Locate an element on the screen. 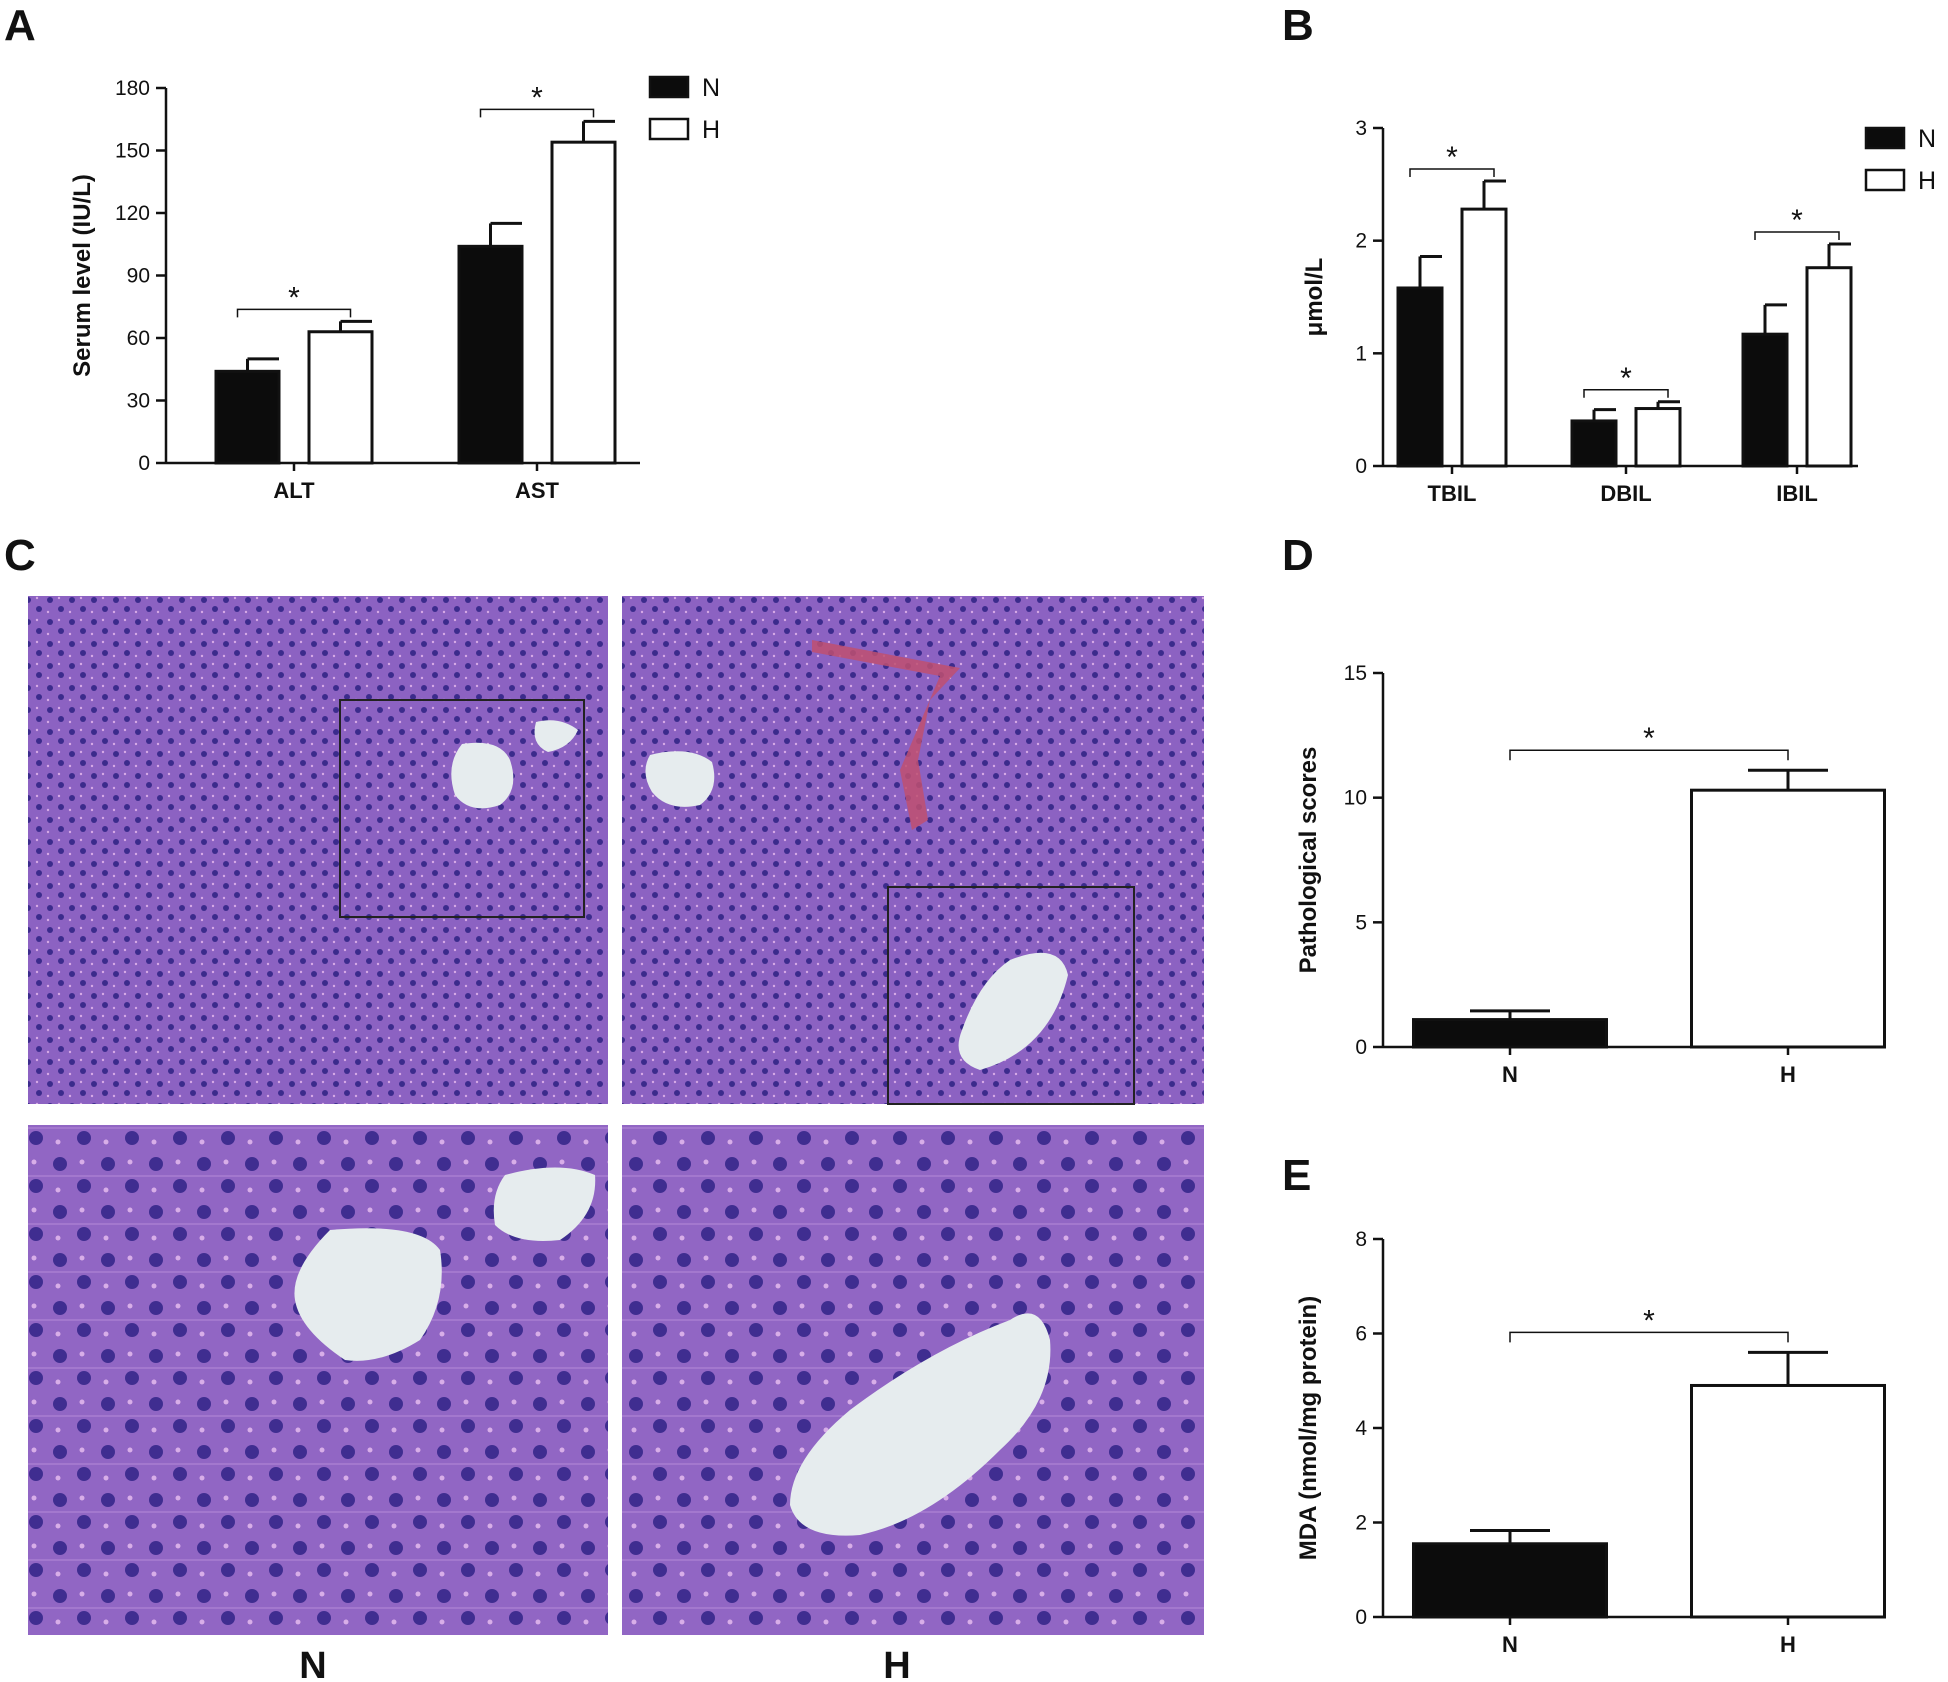 The width and height of the screenshot is (1948, 1682). micrograph-h-low is located at coordinates (913, 850).